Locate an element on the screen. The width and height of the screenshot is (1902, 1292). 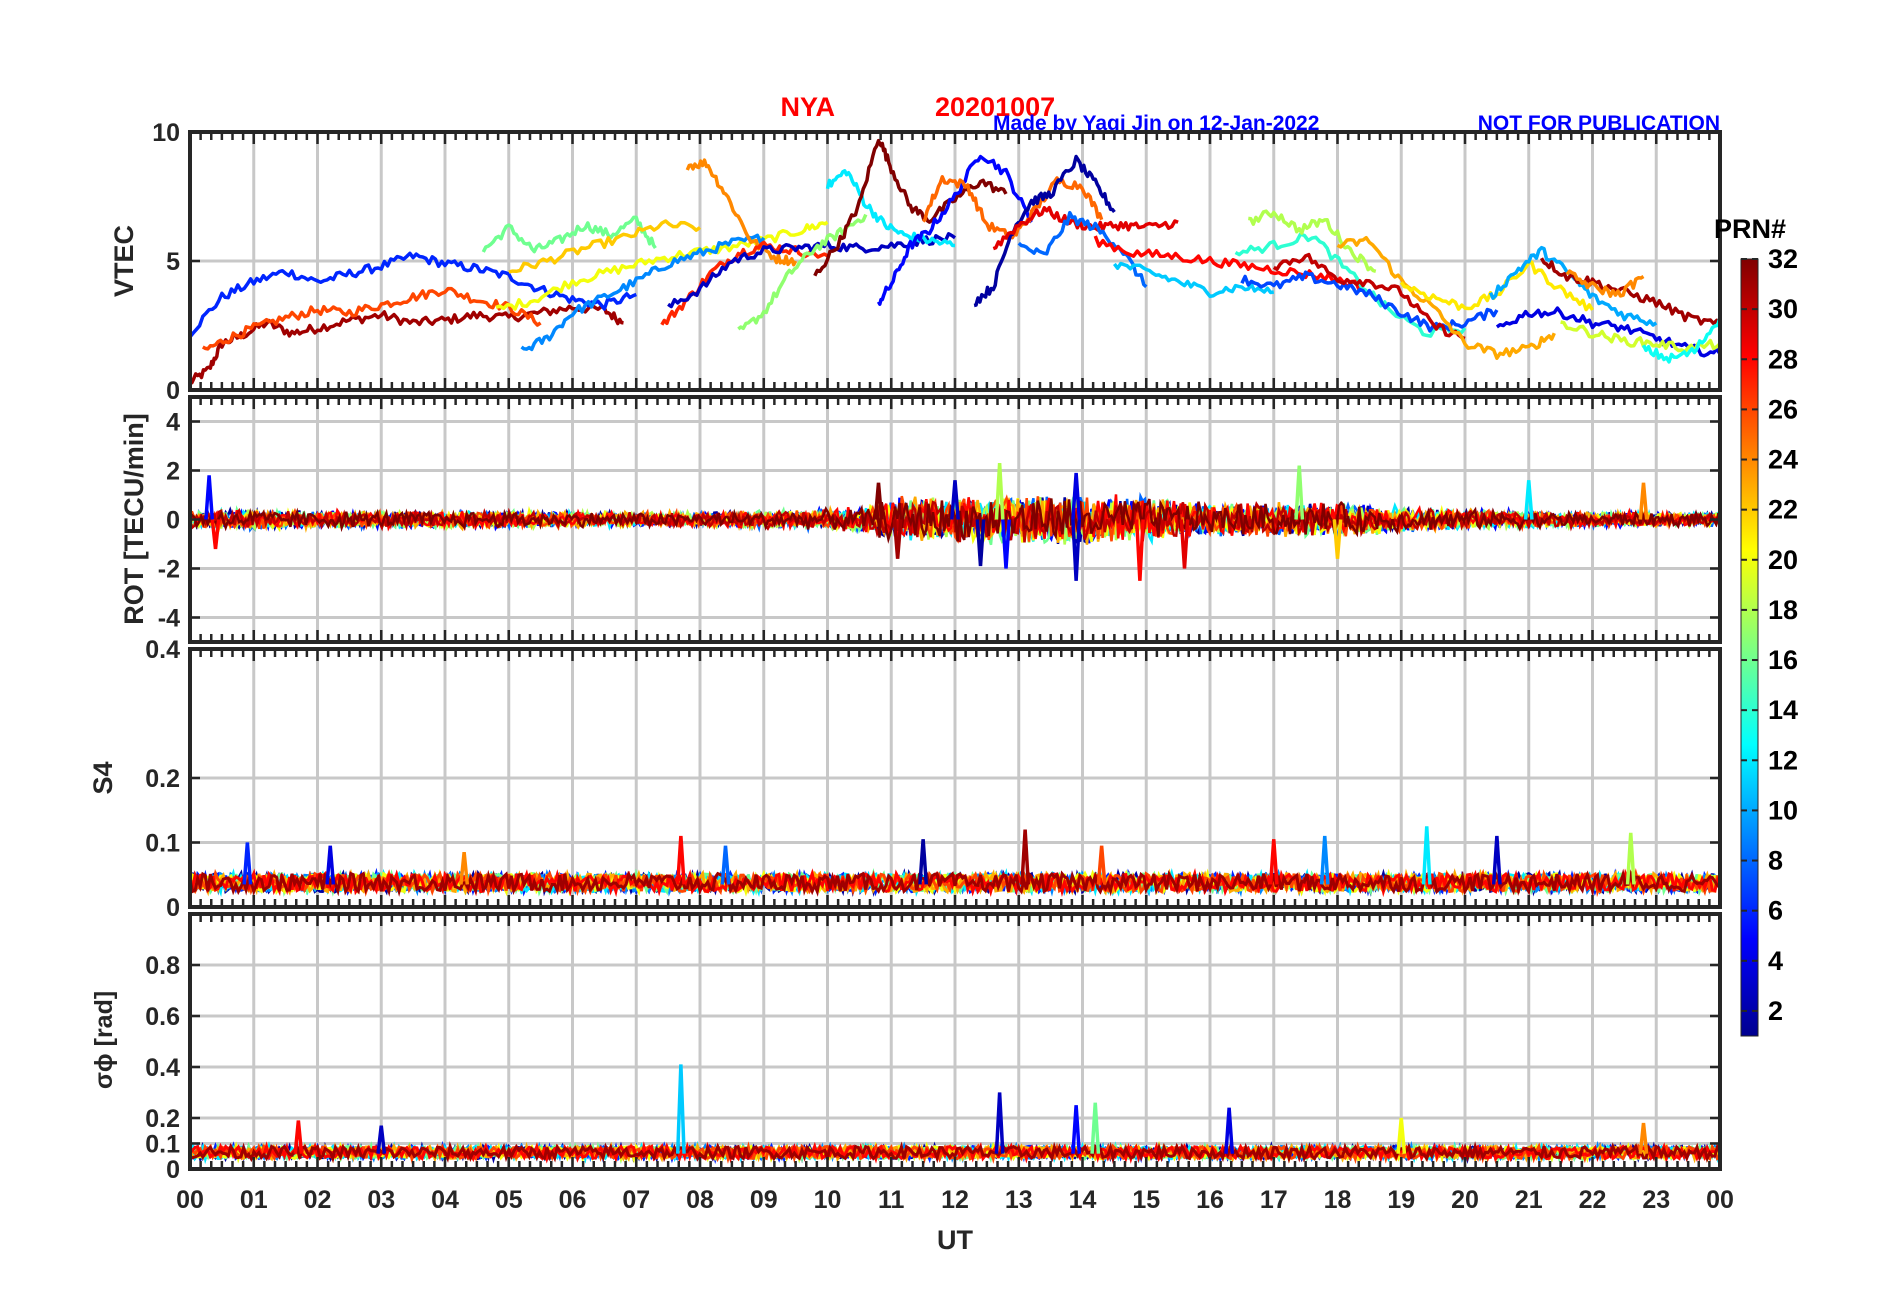
colorbar-tick-label: 2 is located at coordinates (1775, 1011).